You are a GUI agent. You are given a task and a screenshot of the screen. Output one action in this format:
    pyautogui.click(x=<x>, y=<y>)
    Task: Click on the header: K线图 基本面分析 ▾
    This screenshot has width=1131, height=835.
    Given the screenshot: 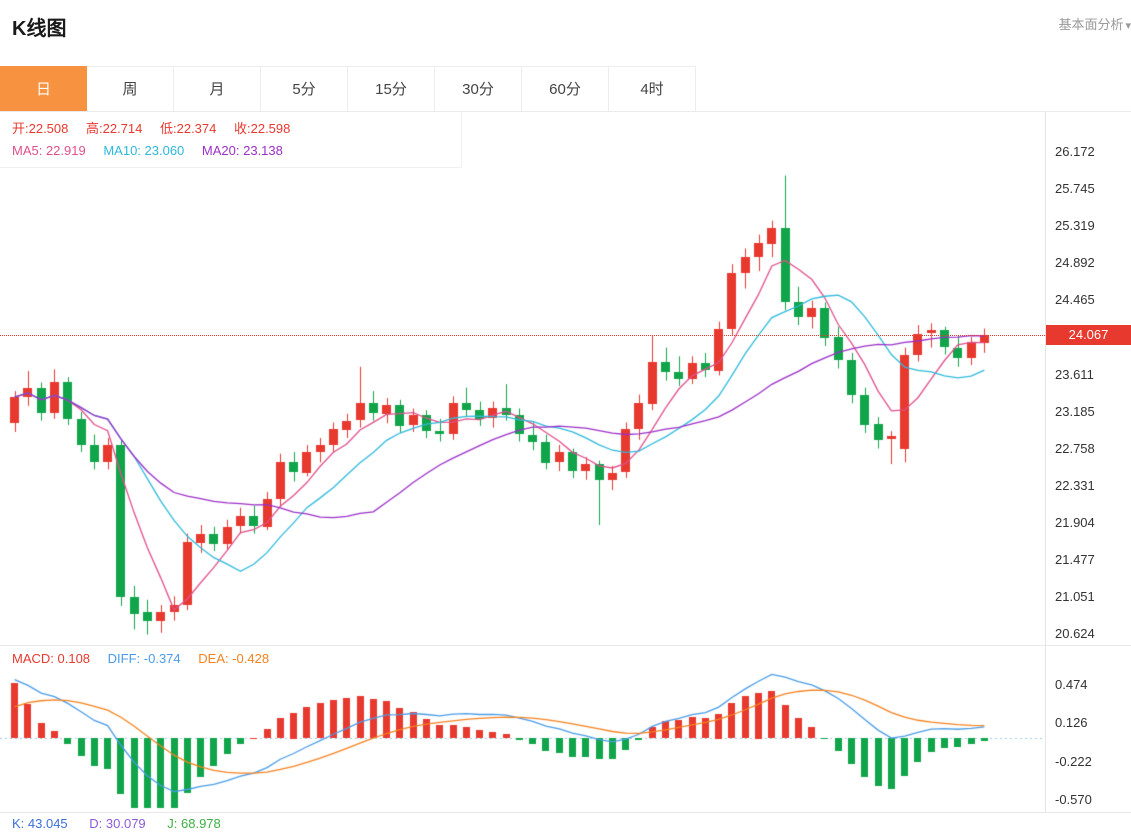 What is the action you would take?
    pyautogui.click(x=565, y=33)
    